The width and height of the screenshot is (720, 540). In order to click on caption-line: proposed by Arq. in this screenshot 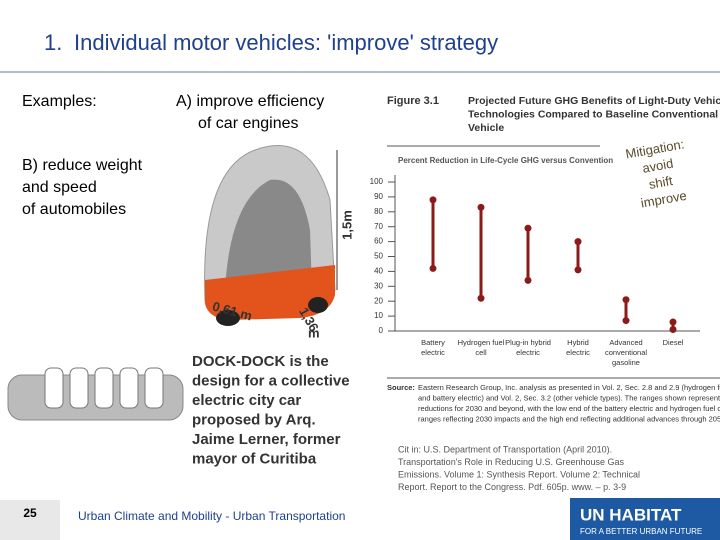, I will do `click(254, 419)`.